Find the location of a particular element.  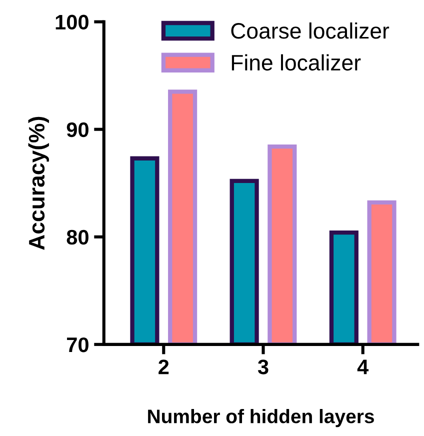

legend-label: Coarse localizer is located at coordinates (310, 30).